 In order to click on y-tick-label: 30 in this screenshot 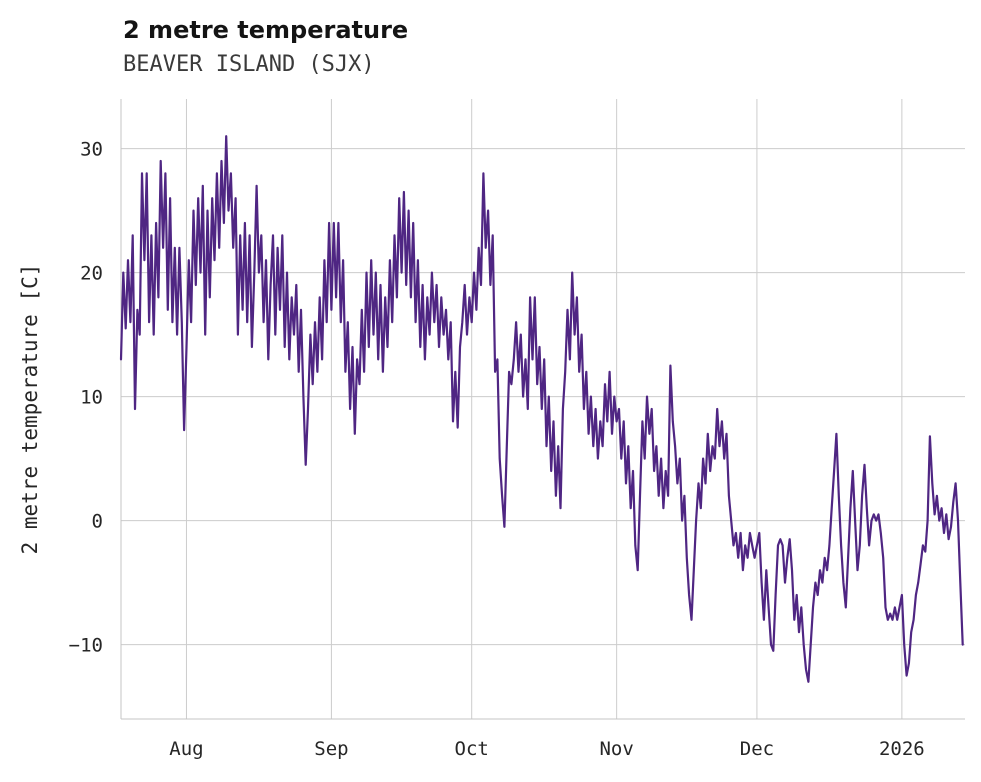, I will do `click(91, 150)`.